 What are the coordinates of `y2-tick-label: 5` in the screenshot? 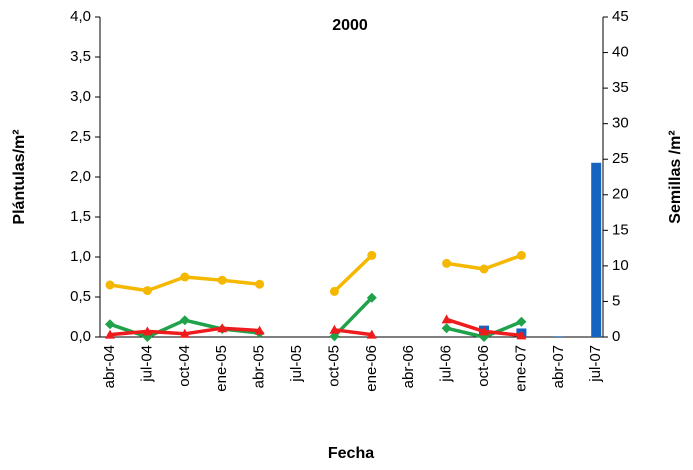 It's located at (616, 300).